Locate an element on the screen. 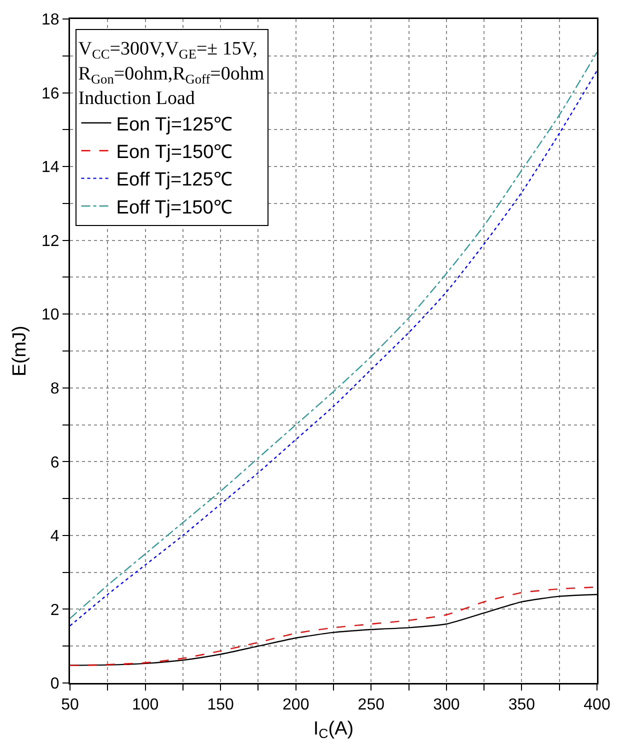  y-tick-label: 6 is located at coordinates (55, 463).